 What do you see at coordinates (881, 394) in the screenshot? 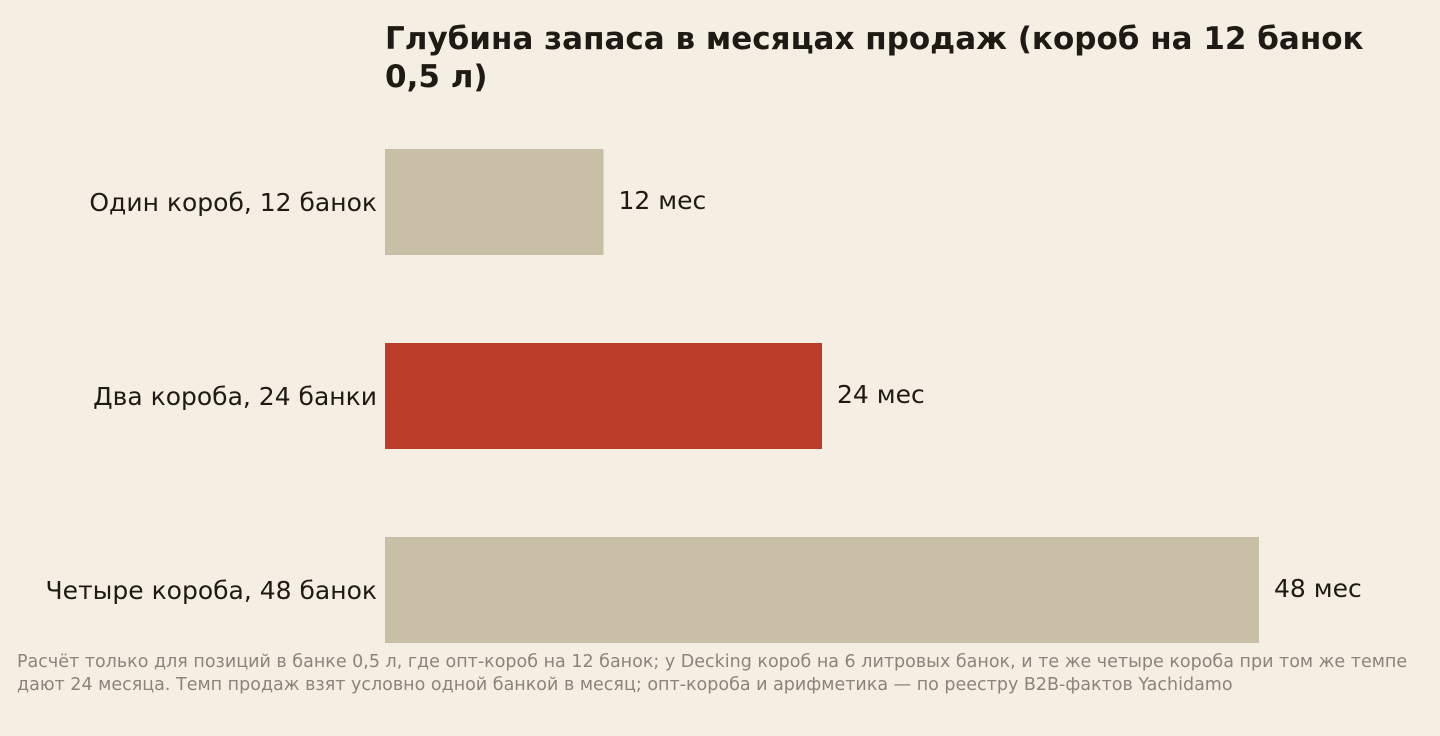
I see `value-label: 24 мес` at bounding box center [881, 394].